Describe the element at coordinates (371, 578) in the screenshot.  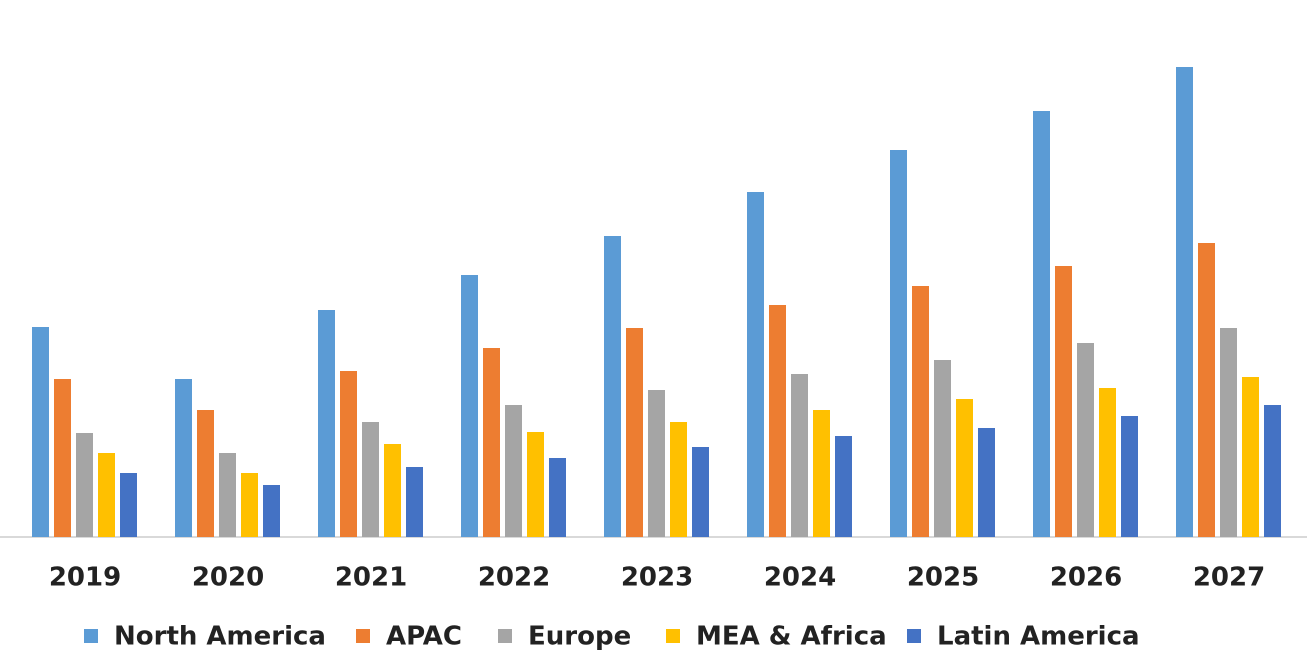
I see `x-tick-label: 2021` at that location.